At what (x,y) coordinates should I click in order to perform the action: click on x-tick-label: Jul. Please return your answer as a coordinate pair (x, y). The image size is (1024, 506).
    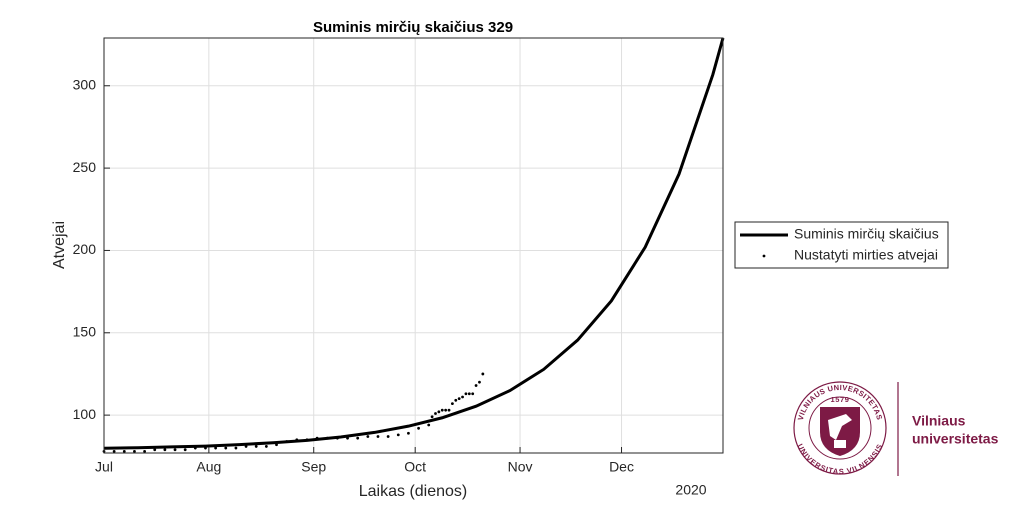
    Looking at the image, I should click on (104, 467).